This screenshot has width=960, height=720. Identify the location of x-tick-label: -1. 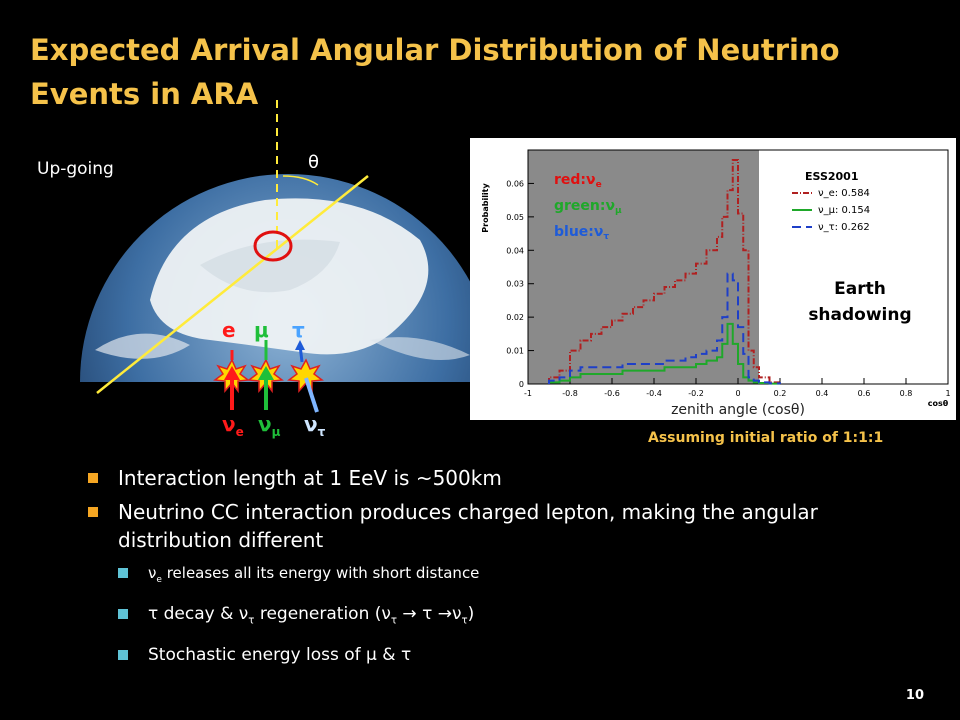
(528, 393).